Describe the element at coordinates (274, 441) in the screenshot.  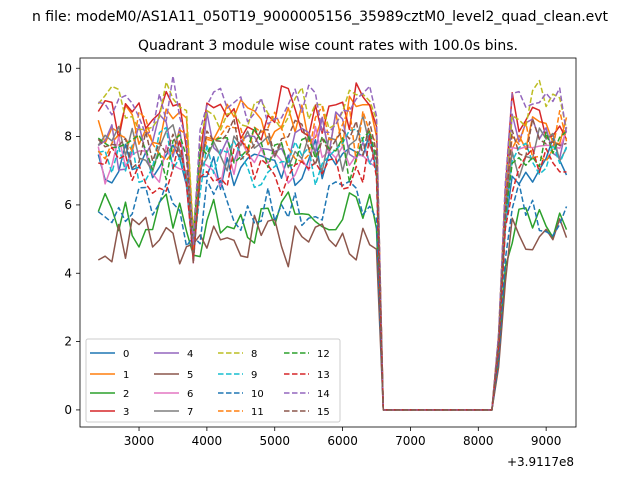
I see `x-tick-label: 5000` at that location.